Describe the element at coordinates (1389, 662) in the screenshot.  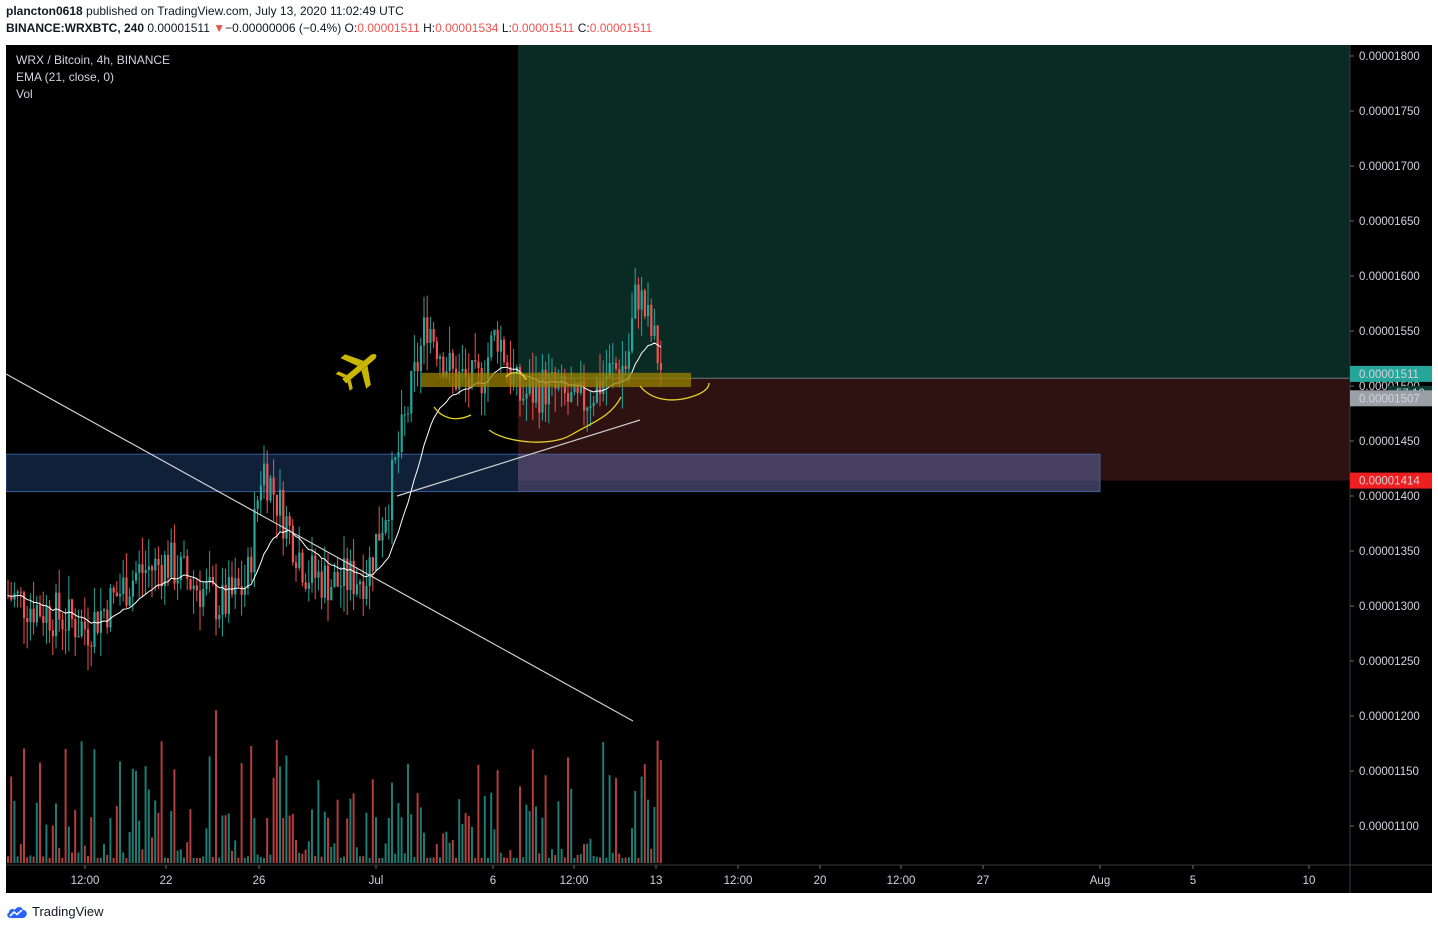
I see `price-tick-label: 0.00001250` at that location.